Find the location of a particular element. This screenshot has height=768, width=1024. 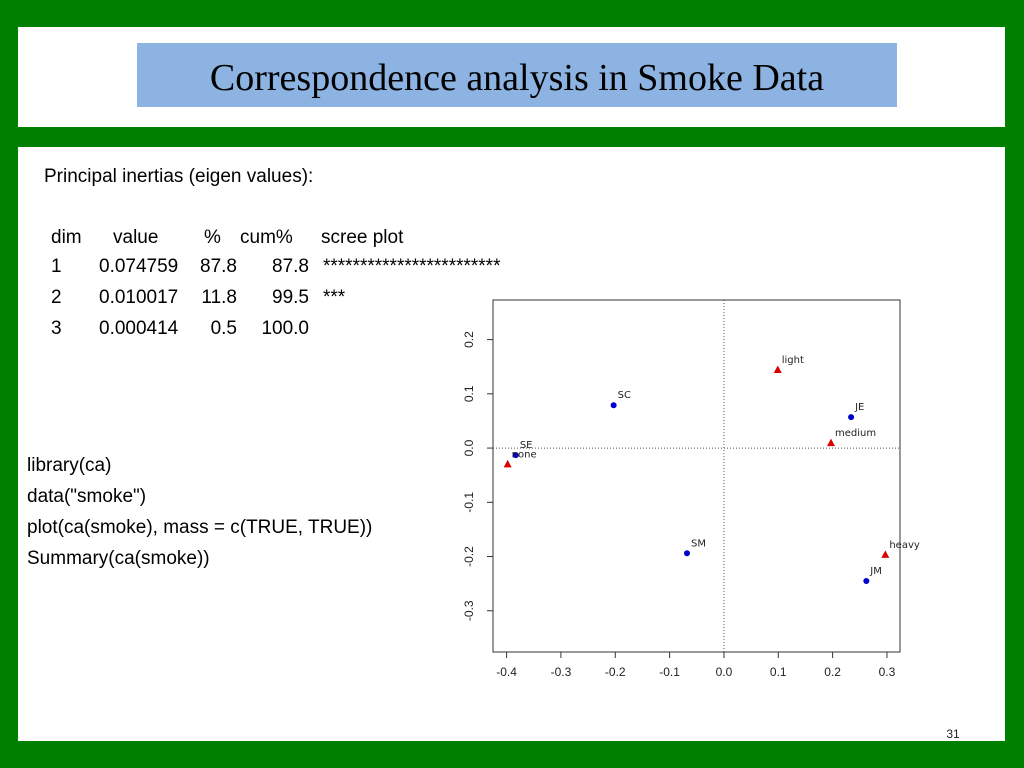

point-label: SM is located at coordinates (698, 543).